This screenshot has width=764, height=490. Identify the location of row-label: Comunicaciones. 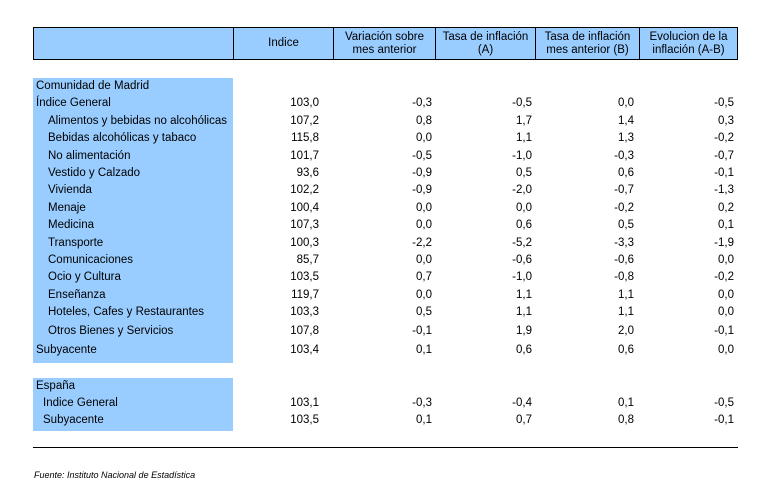
(91, 260).